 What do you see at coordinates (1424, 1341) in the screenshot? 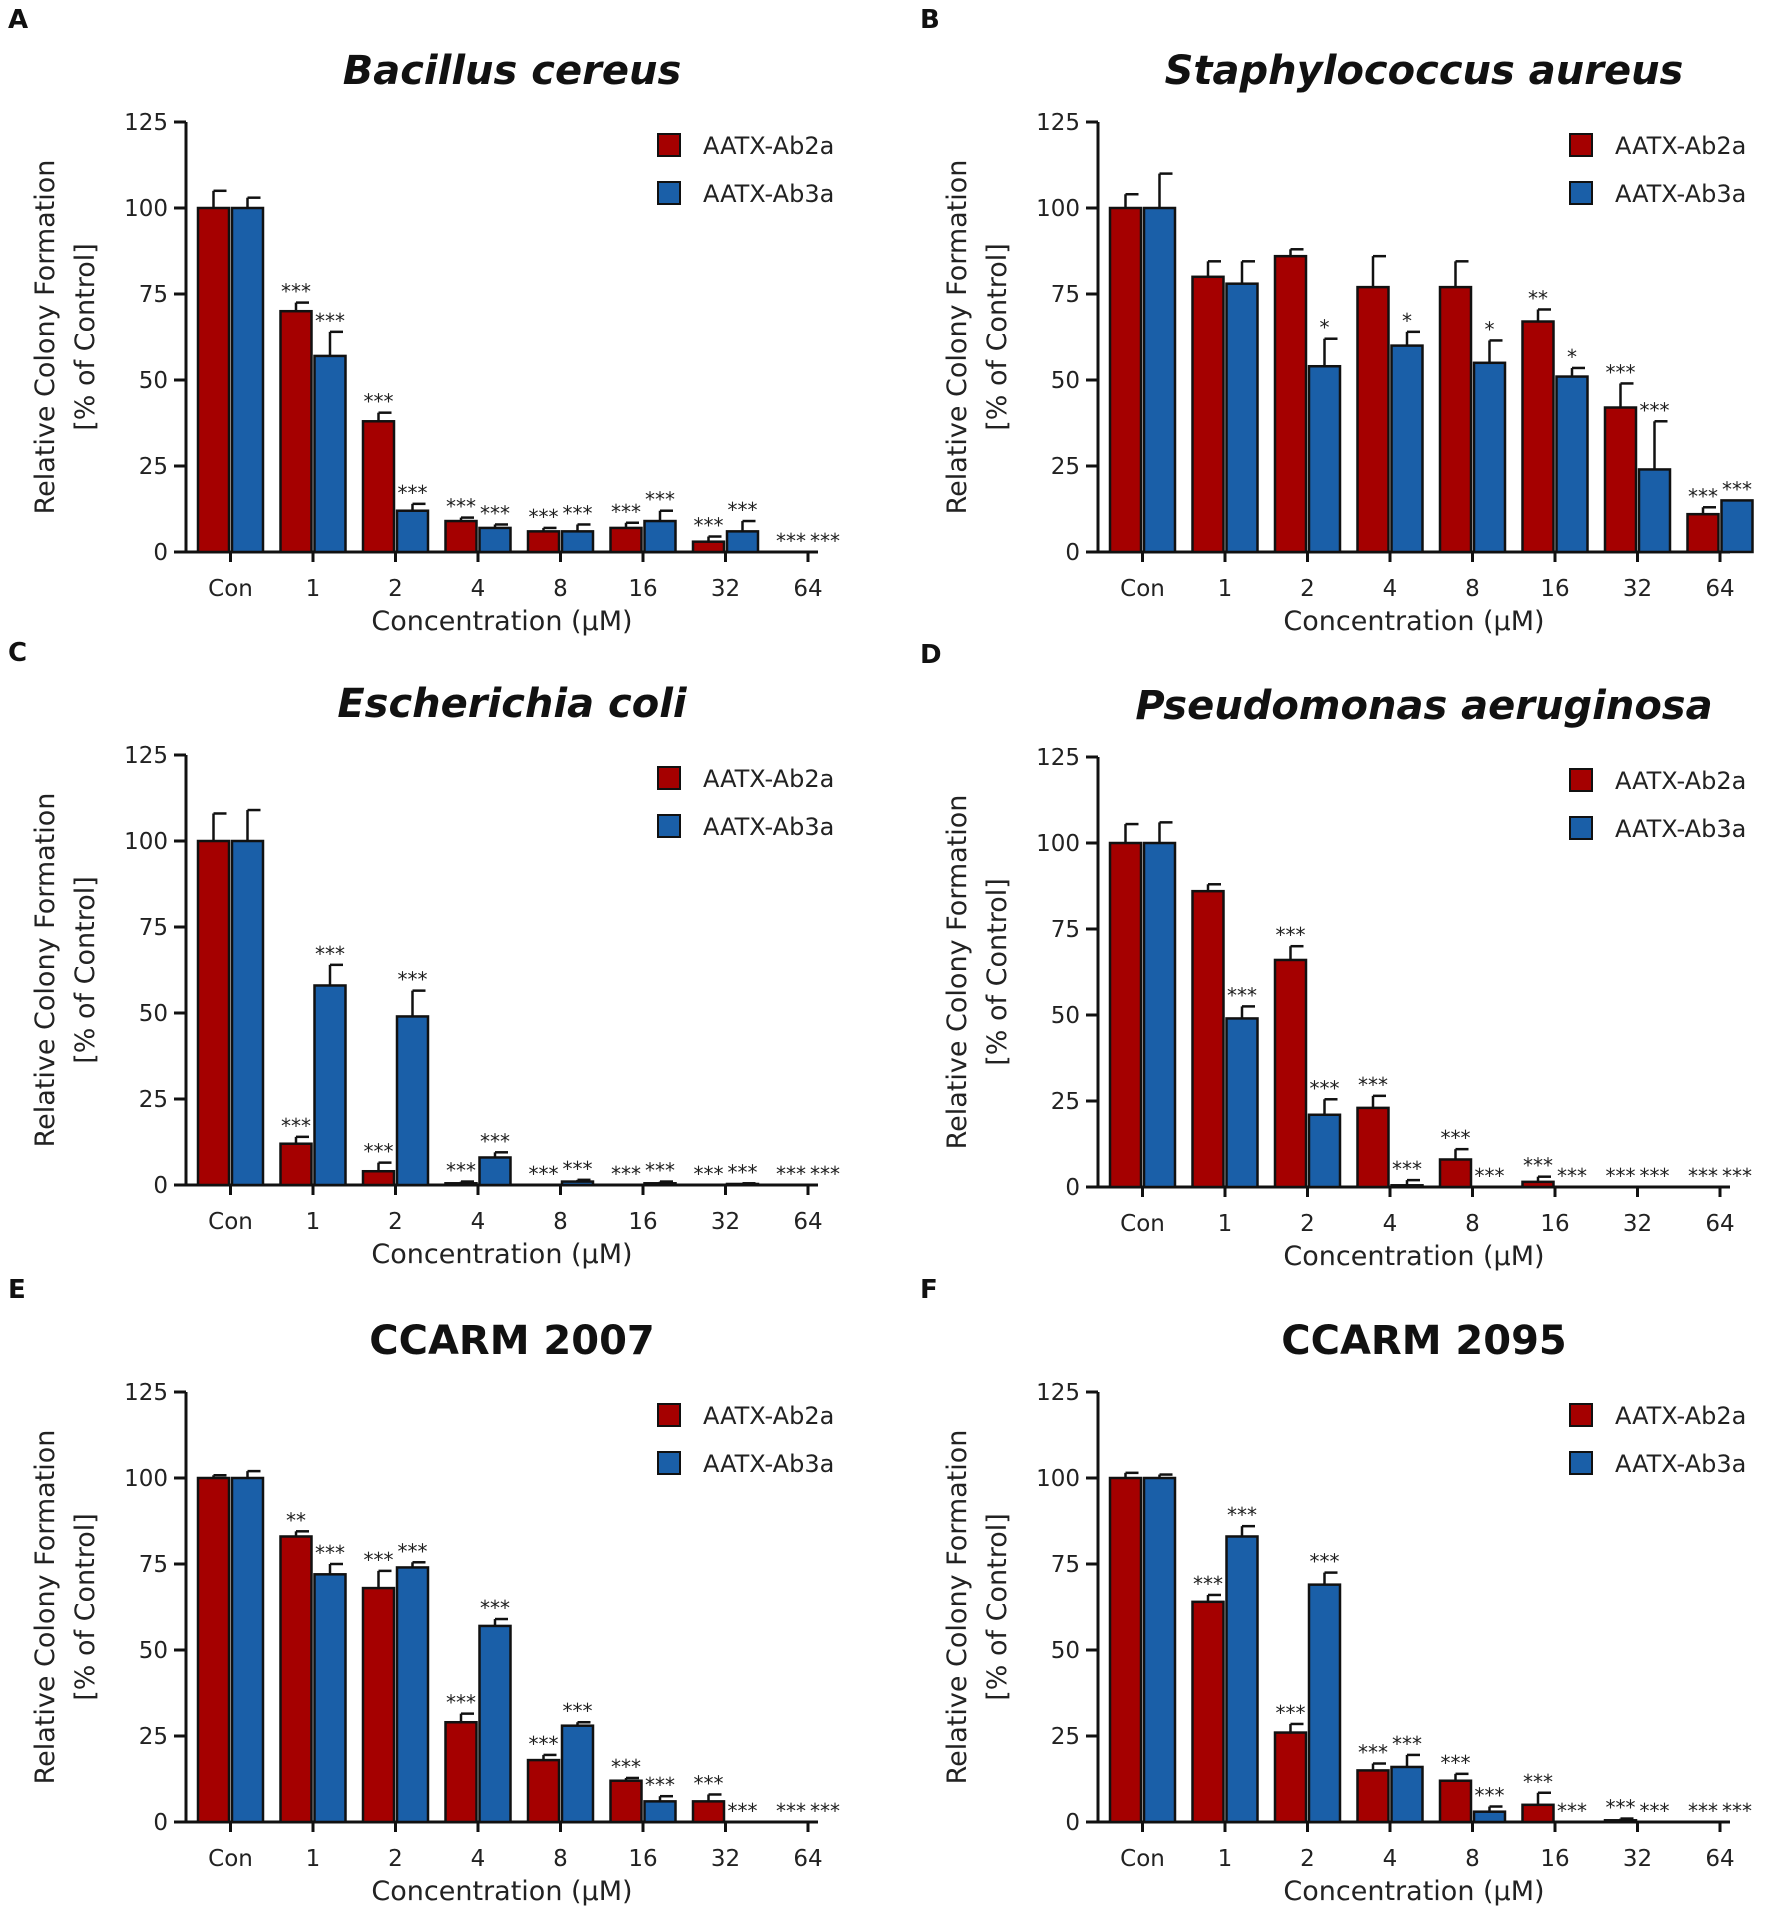
I see `chart-title: CCARM 2095` at bounding box center [1424, 1341].